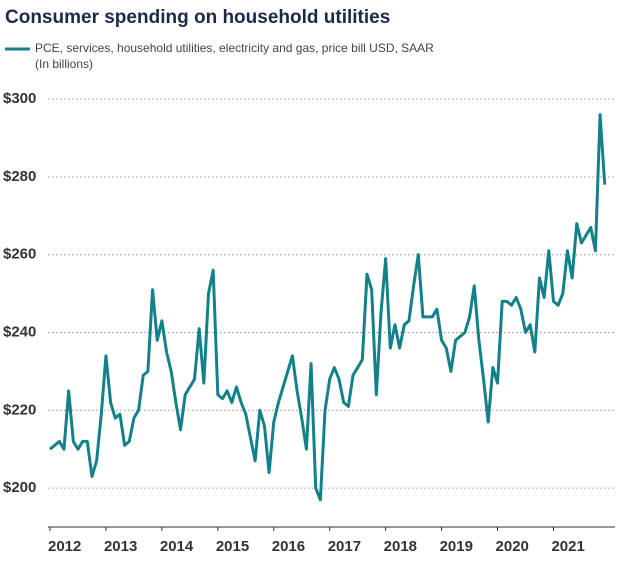 Image resolution: width=640 pixels, height=571 pixels. What do you see at coordinates (19, 98) in the screenshot?
I see `y-tick-label: $300` at bounding box center [19, 98].